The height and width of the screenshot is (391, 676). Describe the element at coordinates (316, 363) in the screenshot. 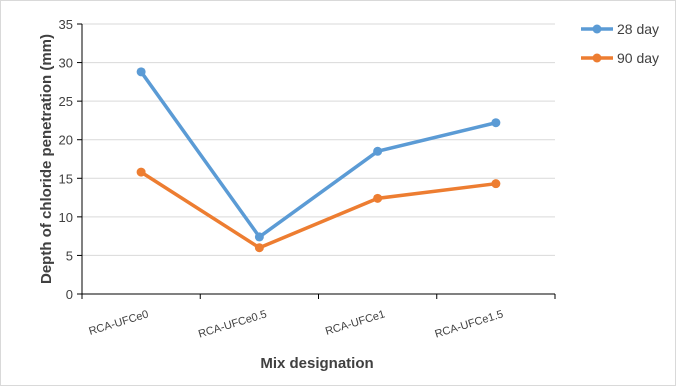

I see `x-axis-title: Mix designation` at that location.